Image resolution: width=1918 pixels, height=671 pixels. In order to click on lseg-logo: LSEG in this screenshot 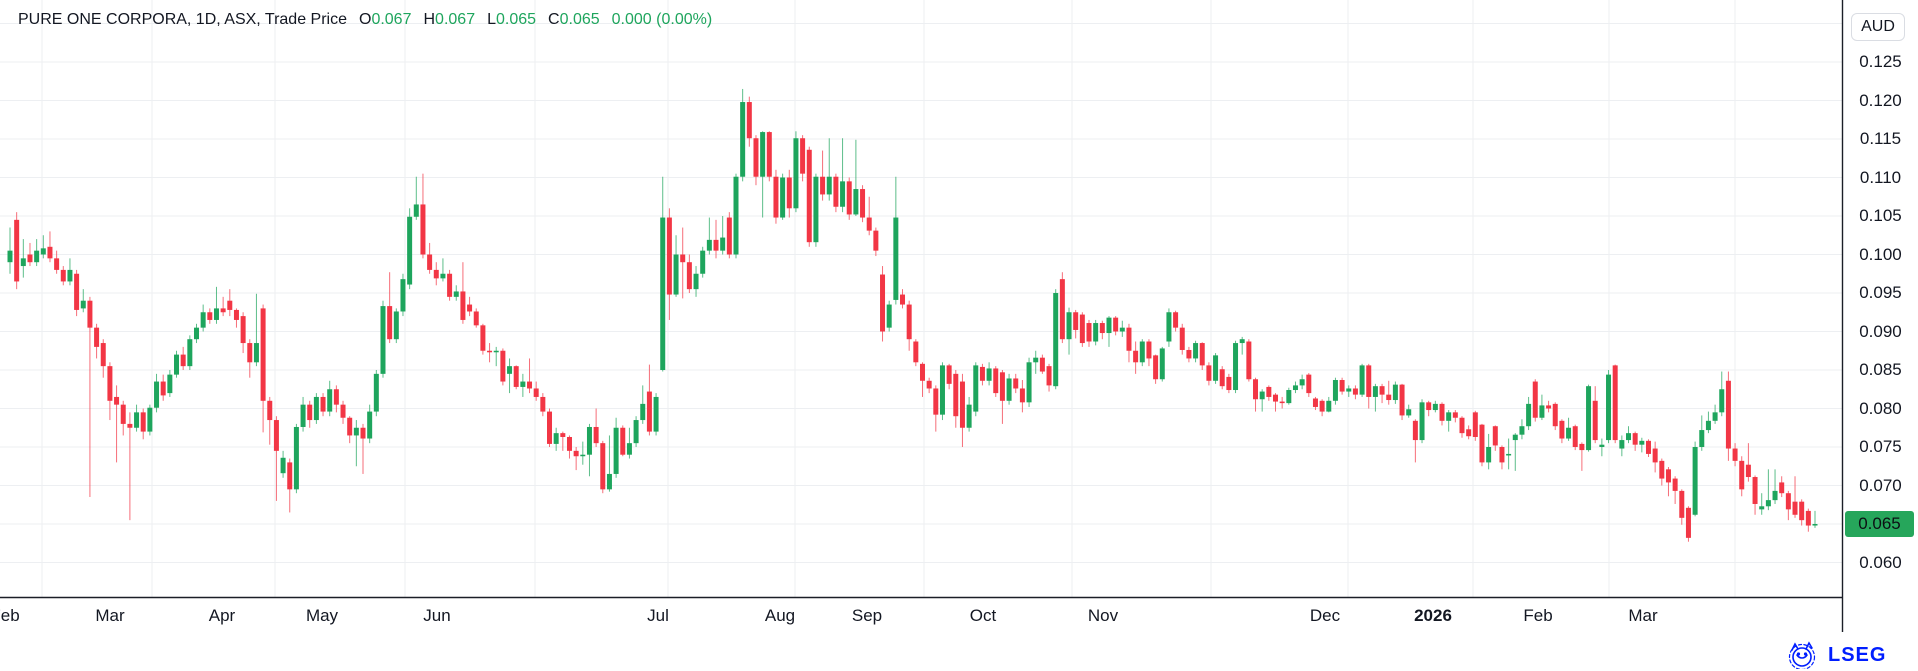, I will do `click(1834, 655)`.